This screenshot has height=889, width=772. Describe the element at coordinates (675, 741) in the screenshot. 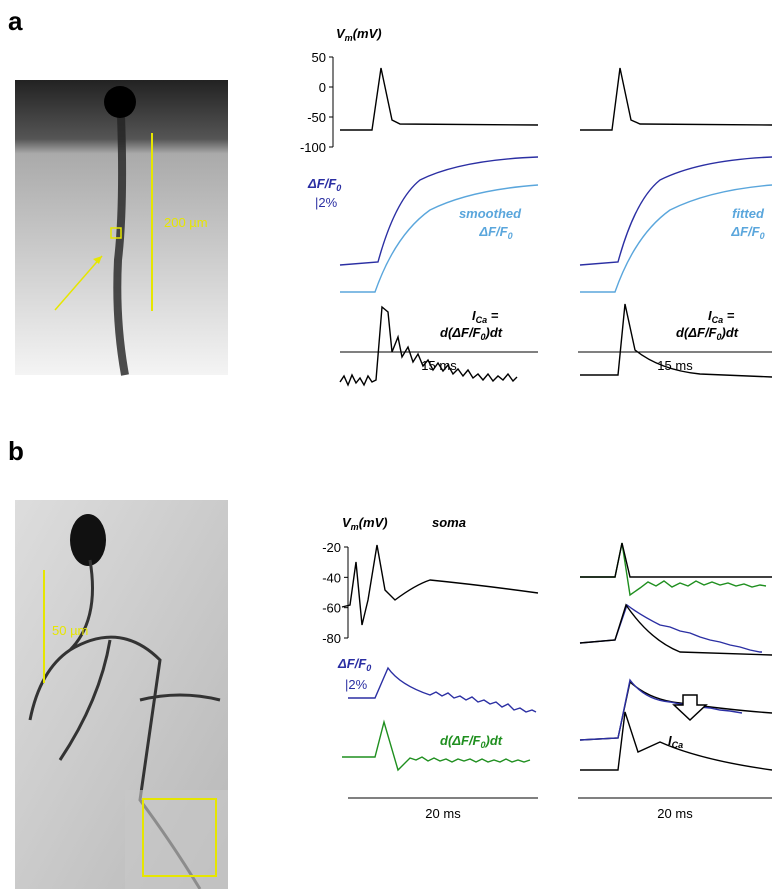

I see `label: ICa` at that location.